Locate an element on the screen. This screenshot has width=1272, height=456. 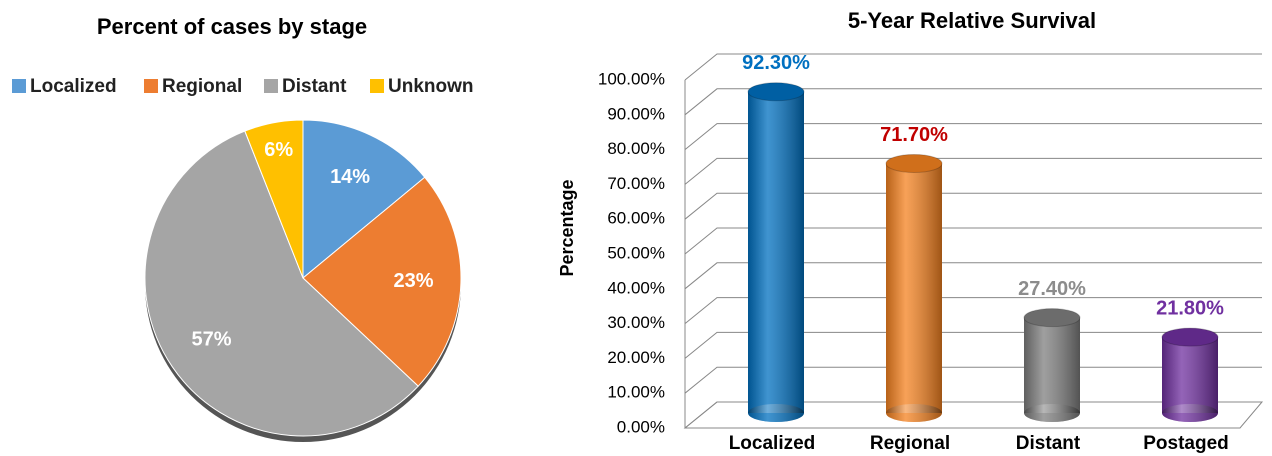
value-label: 92.30% is located at coordinates (776, 63).